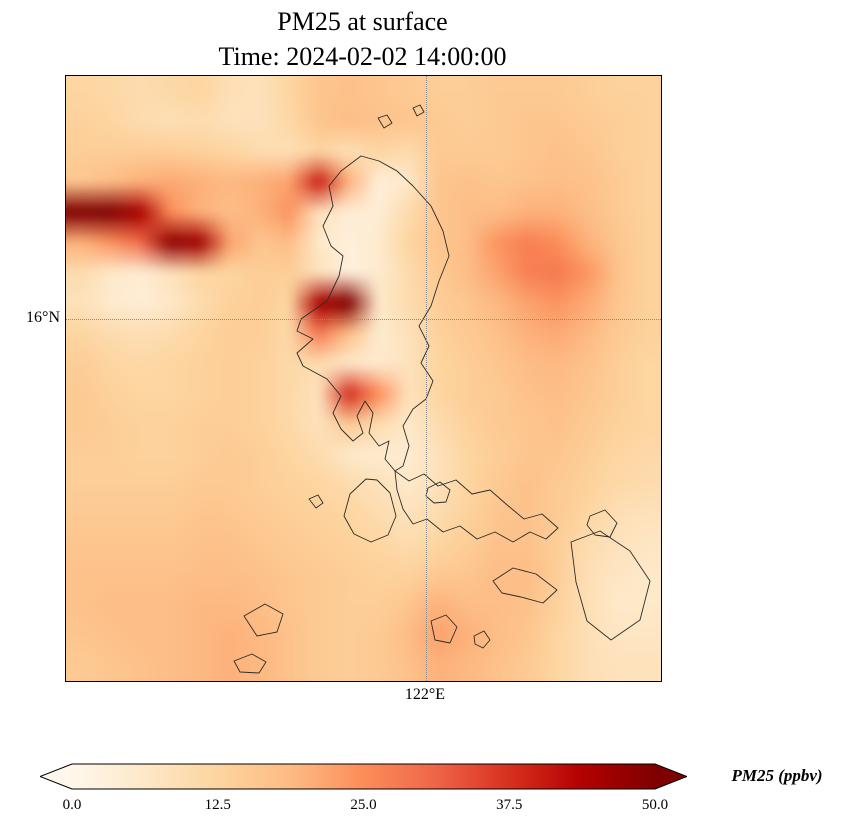 This screenshot has height=836, width=856. I want to click on colorbar-tick: 0.0, so click(72, 805).